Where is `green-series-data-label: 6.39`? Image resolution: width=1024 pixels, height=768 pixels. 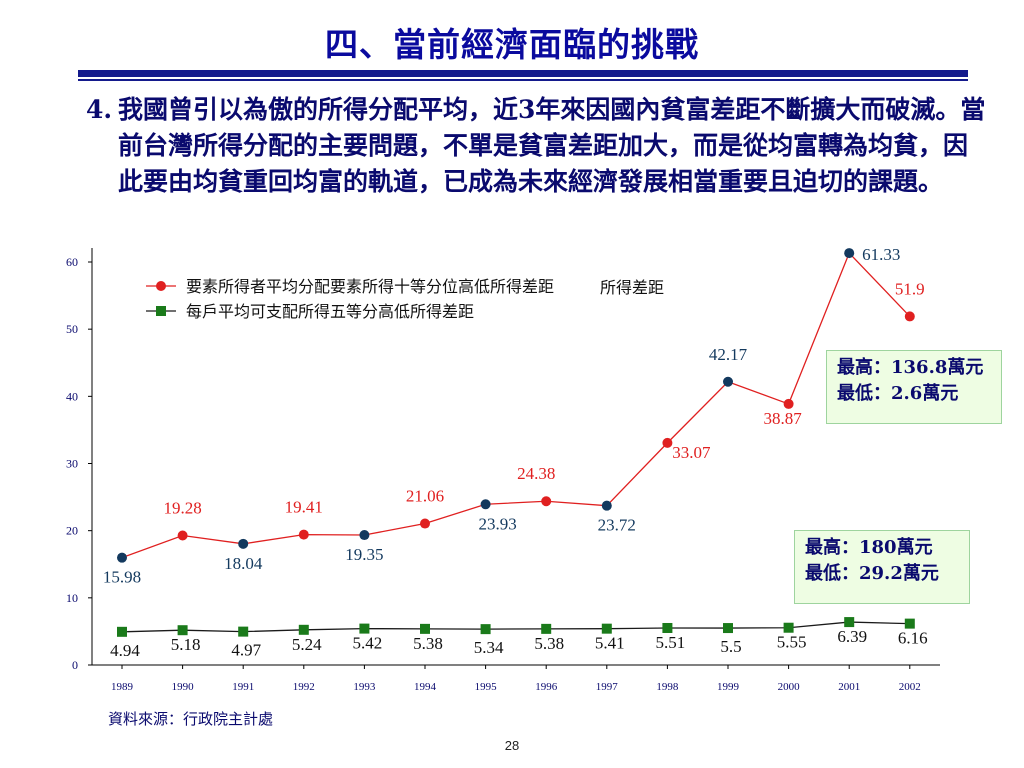 green-series-data-label: 6.39 is located at coordinates (852, 636).